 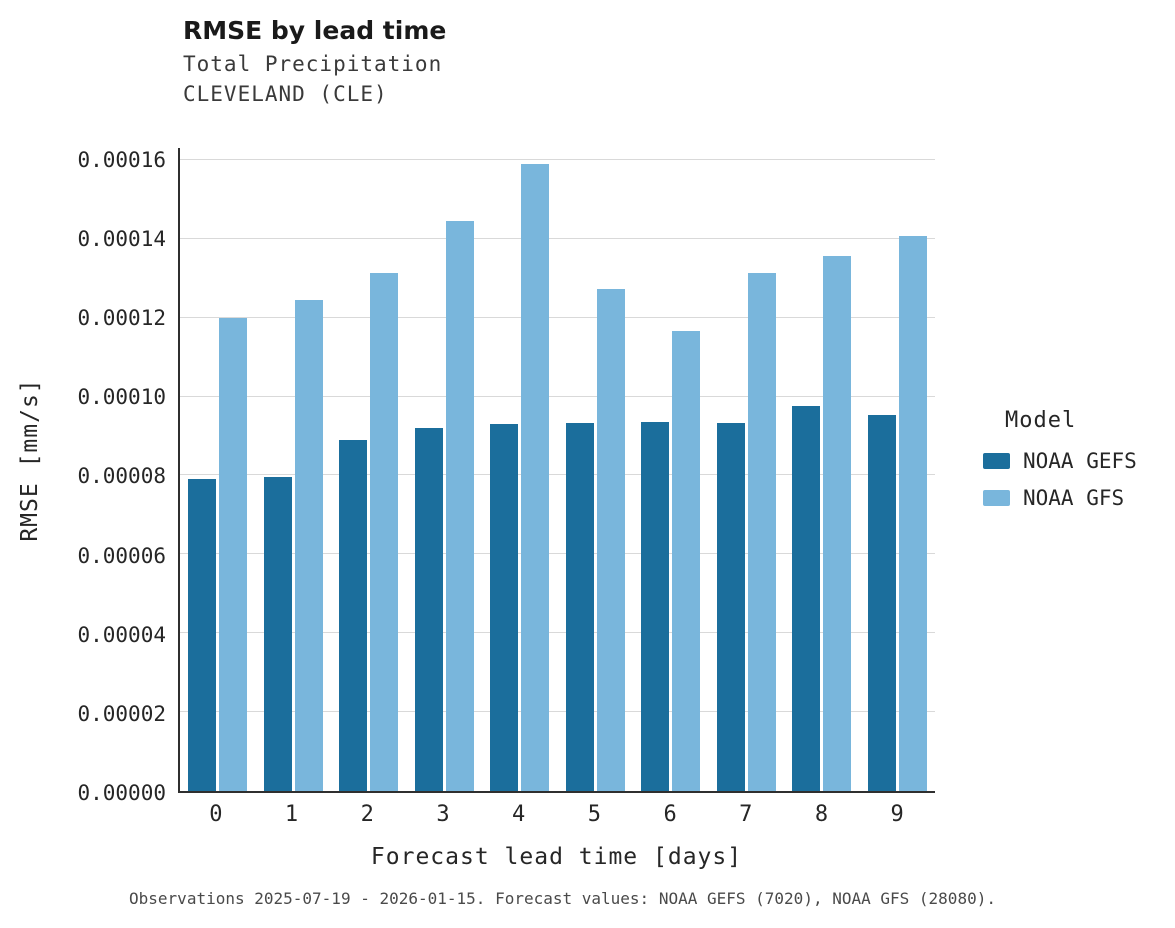 I want to click on x-tick-label-0: 0, so click(x=216, y=814).